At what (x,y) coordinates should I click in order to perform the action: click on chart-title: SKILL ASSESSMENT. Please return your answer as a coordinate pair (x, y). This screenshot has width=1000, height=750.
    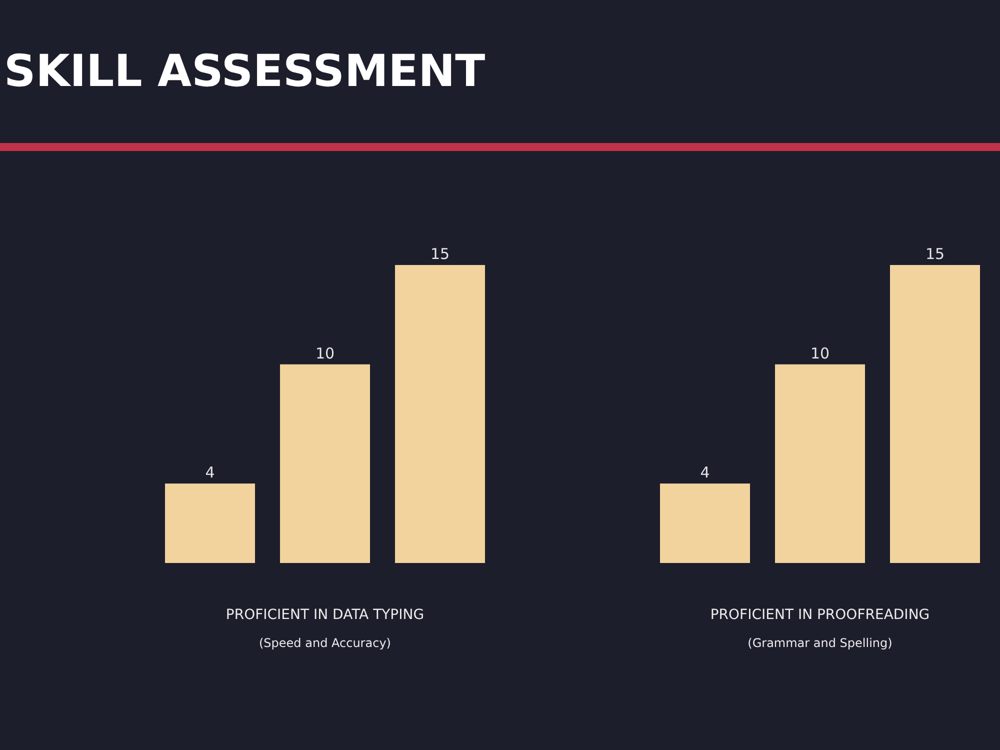
    Looking at the image, I should click on (245, 71).